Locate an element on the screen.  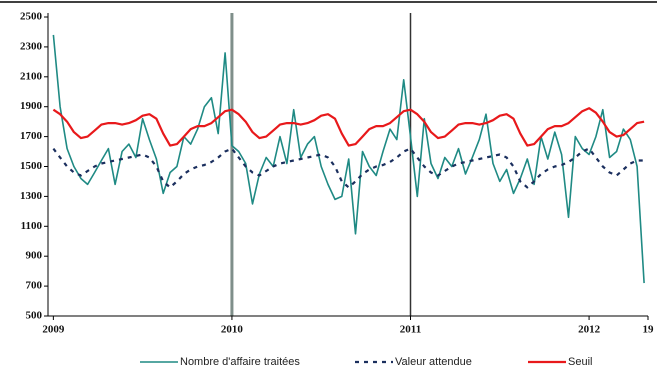
y-tick-label: 2100 is located at coordinates (31, 76).